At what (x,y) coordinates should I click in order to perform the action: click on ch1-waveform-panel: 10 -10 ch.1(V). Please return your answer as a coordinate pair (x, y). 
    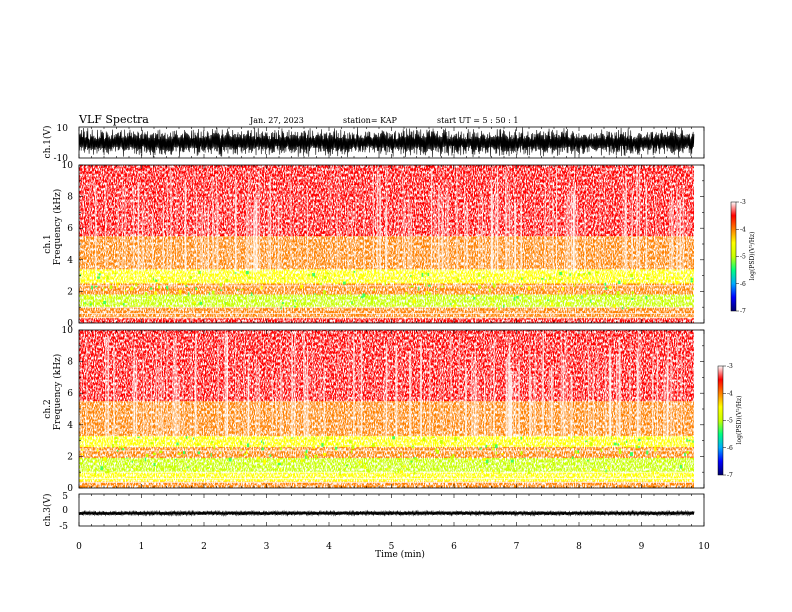
    Looking at the image, I should click on (373, 144).